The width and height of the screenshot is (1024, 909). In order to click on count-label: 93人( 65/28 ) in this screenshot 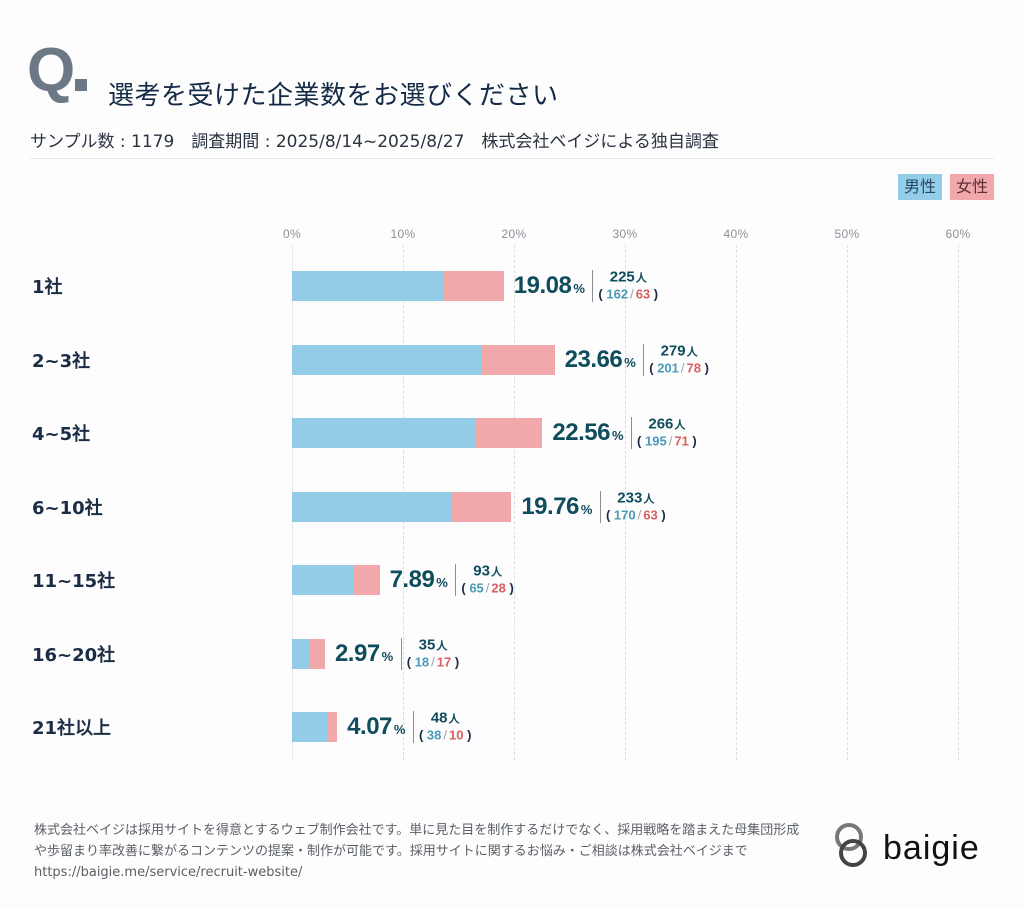, I will do `click(487, 579)`.